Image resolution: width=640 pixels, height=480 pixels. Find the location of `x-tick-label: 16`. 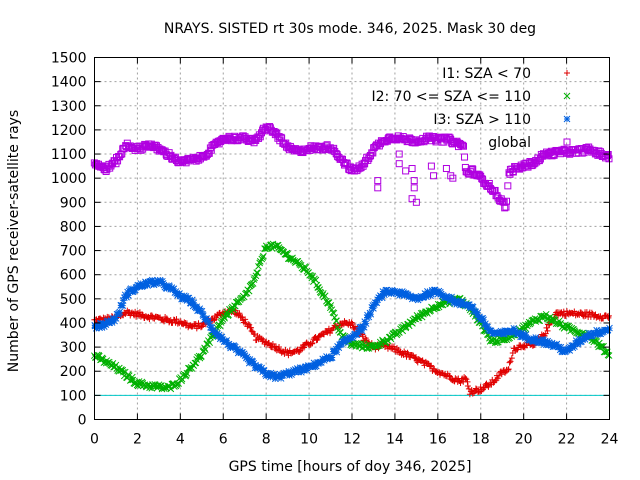

x-tick-label: 16 is located at coordinates (438, 440).